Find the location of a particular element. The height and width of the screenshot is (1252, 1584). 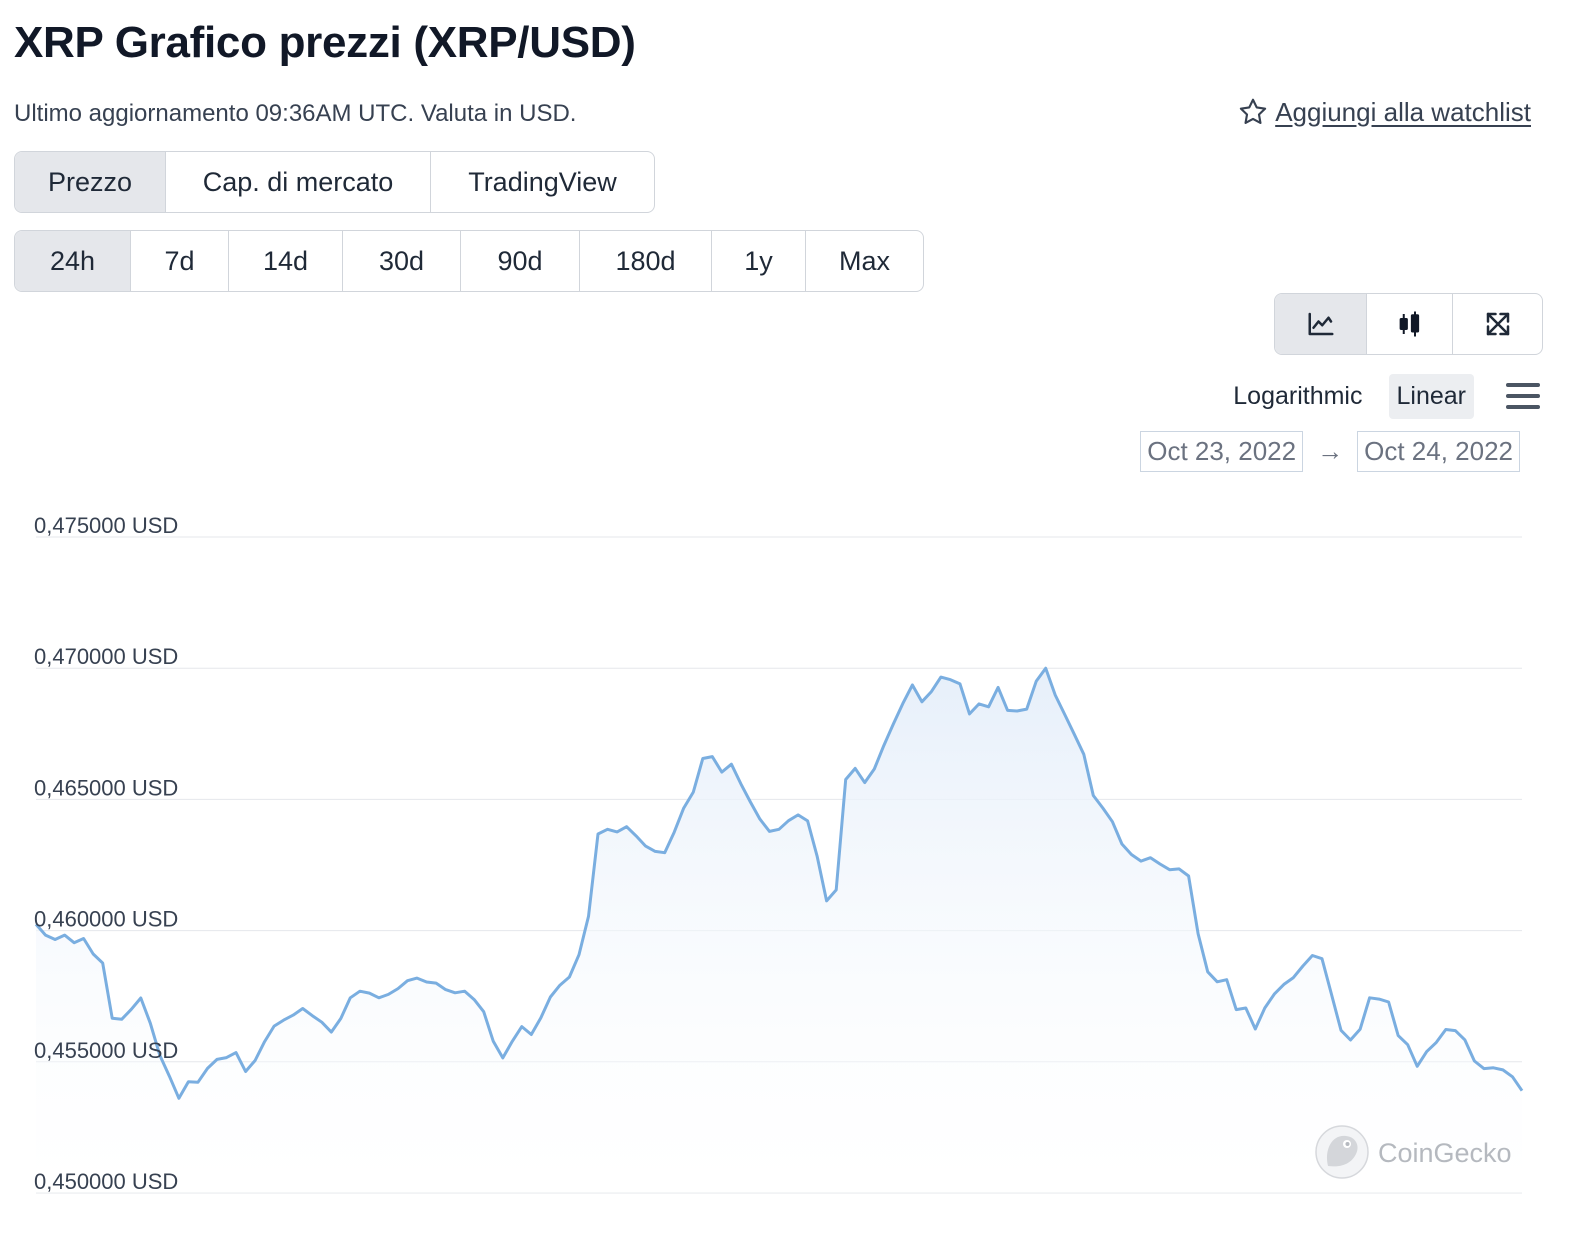

coingecko-watermark: CoinGecko is located at coordinates (1413, 1152).